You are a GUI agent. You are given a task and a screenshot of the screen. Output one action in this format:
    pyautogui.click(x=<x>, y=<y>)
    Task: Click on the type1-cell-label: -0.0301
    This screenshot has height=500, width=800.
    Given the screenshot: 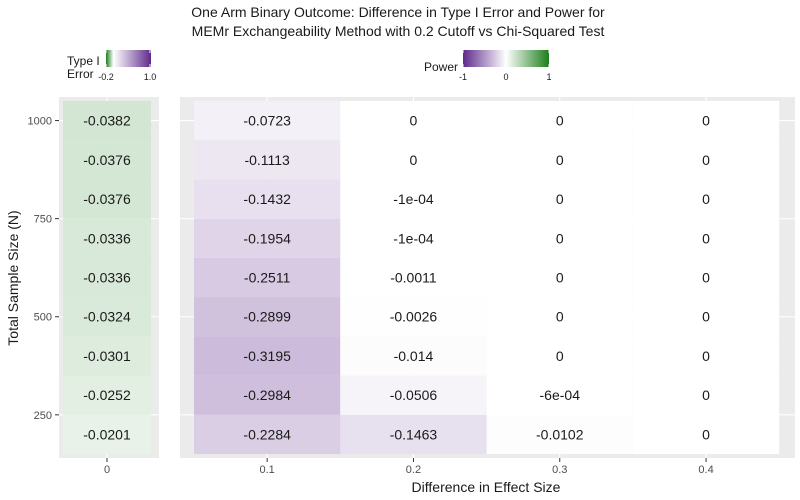 What is the action you would take?
    pyautogui.click(x=107, y=356)
    